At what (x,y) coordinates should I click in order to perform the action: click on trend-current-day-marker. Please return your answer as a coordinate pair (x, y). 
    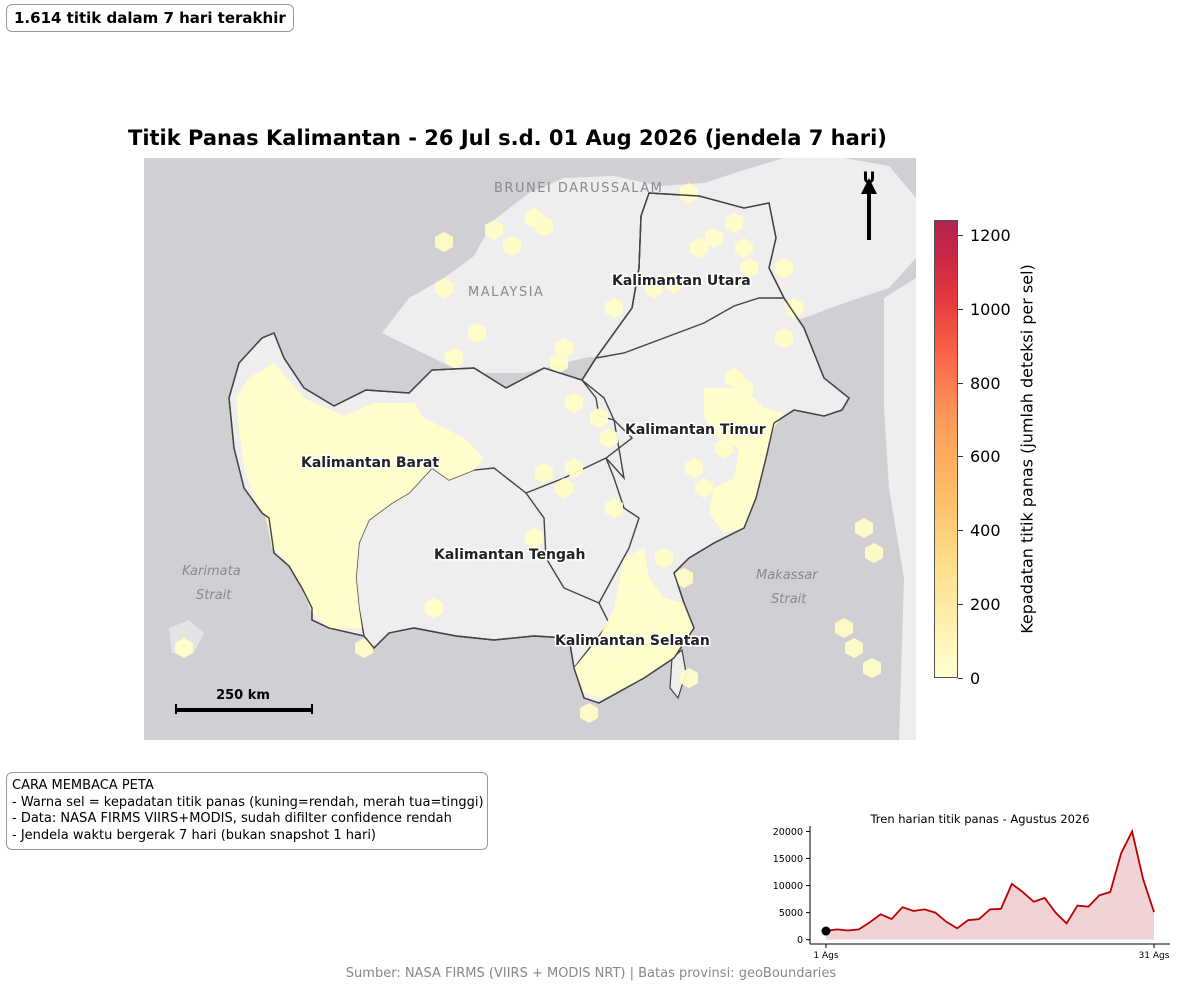
    Looking at the image, I should click on (826, 931).